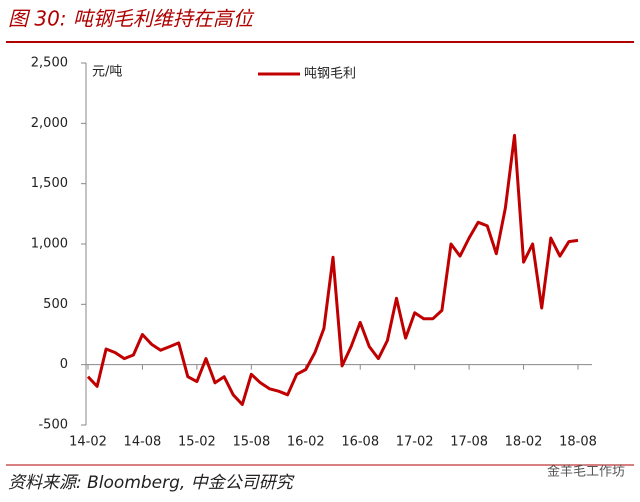  What do you see at coordinates (151, 483) in the screenshot?
I see `source: 资料来源: Bloomberg, 中金公司研究` at bounding box center [151, 483].